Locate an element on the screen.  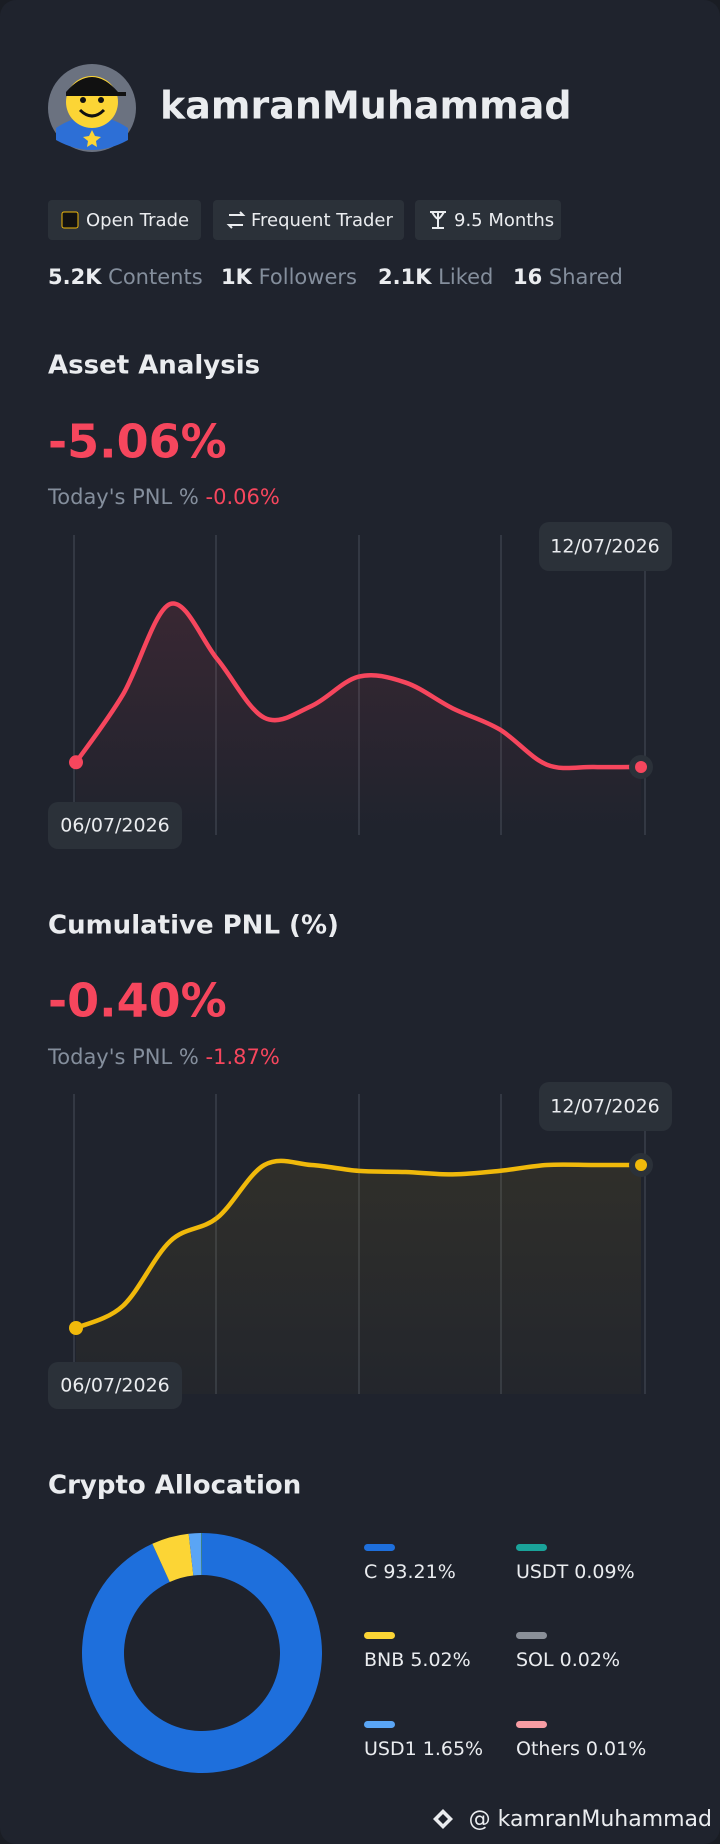
footer: @ kamranMuhammad is located at coordinates (572, 1819).